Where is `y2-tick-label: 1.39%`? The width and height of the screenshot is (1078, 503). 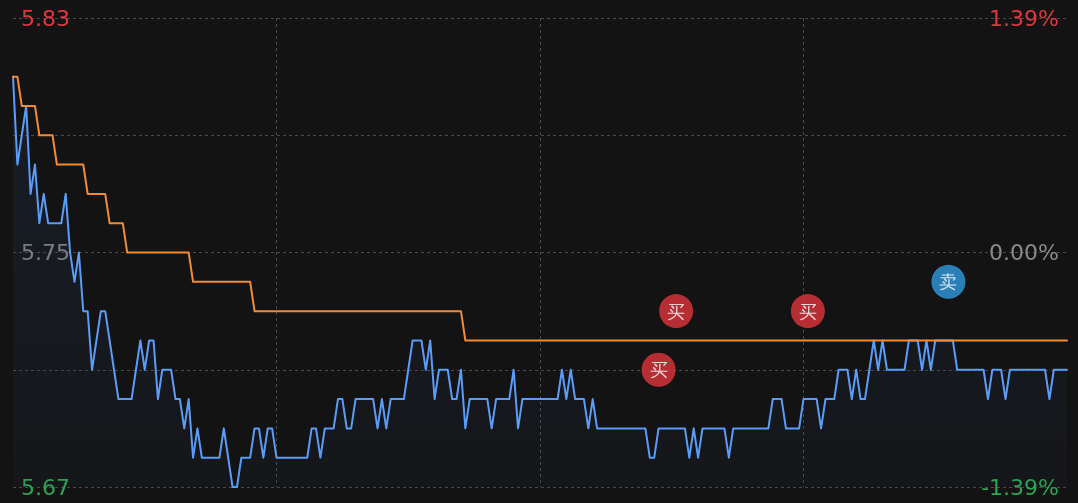
y2-tick-label: 1.39% is located at coordinates (1024, 18).